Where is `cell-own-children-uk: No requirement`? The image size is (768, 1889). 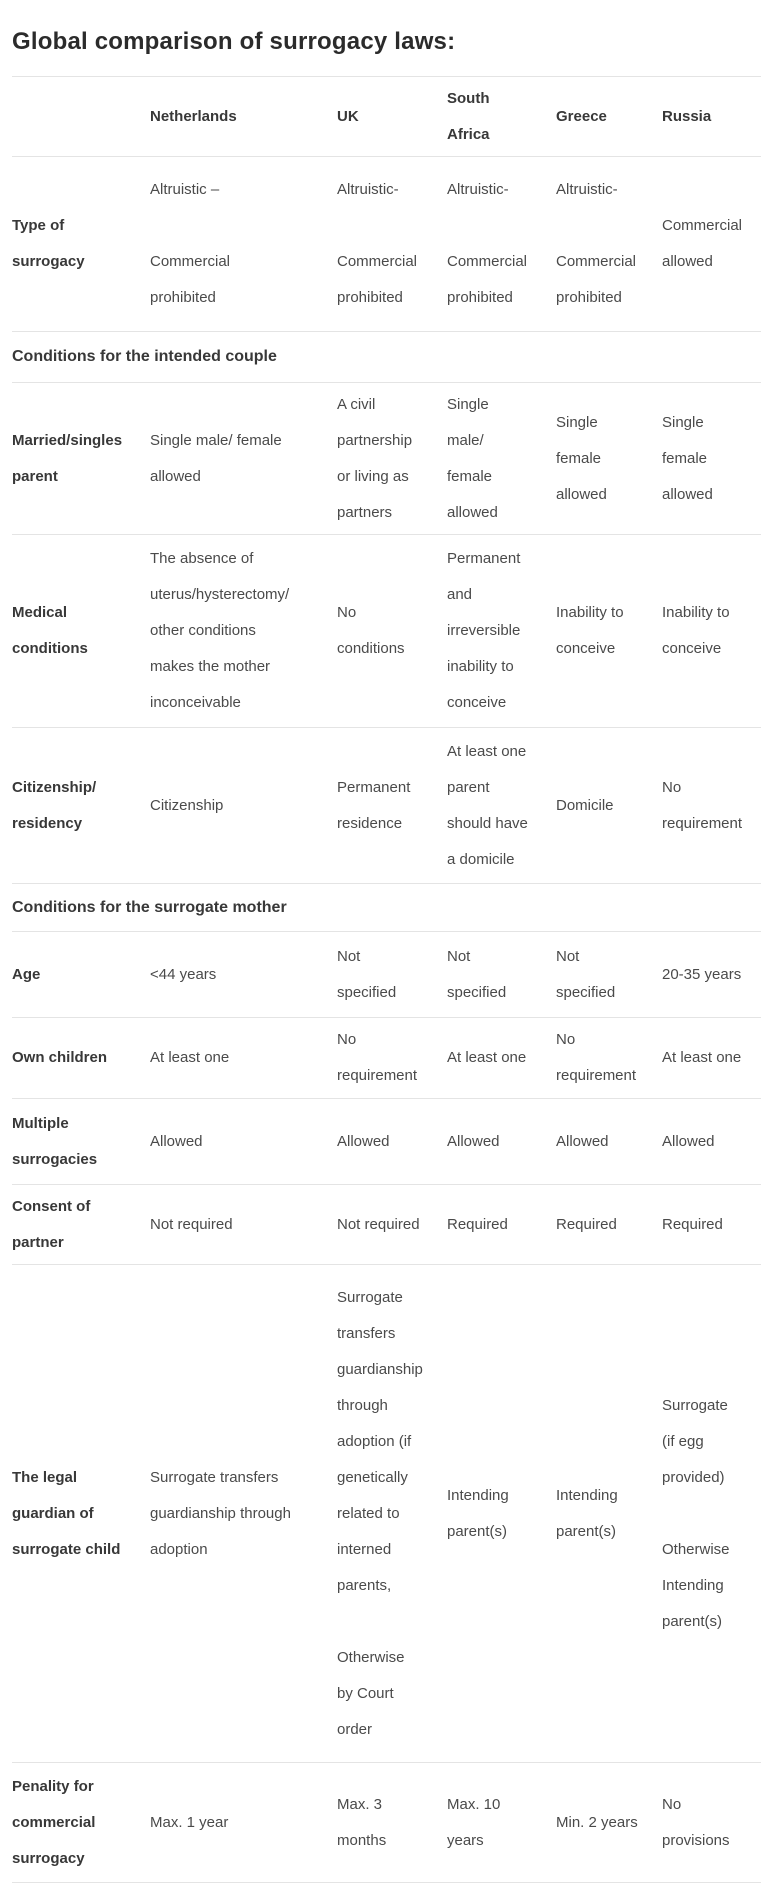 cell-own-children-uk: No requirement is located at coordinates (377, 1057).